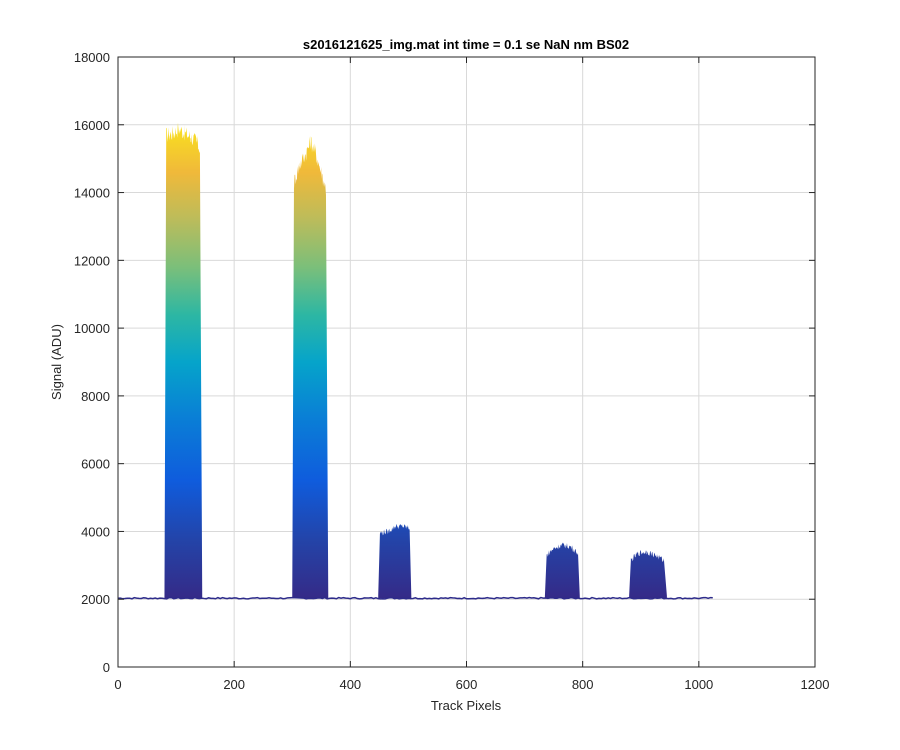 This screenshot has height=750, width=900. What do you see at coordinates (92, 260) in the screenshot?
I see `y-tick-label: 12000` at bounding box center [92, 260].